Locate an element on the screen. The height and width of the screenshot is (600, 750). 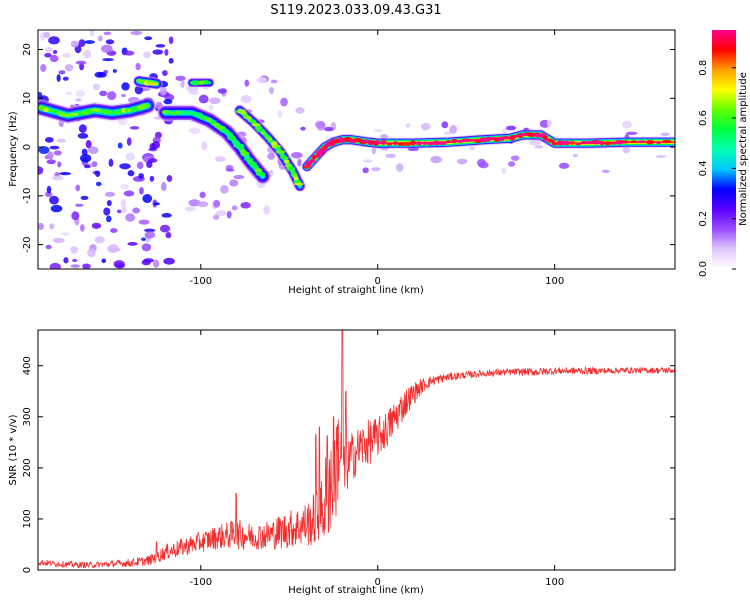
snr-y-tick-label: 100 is located at coordinates (27, 518).